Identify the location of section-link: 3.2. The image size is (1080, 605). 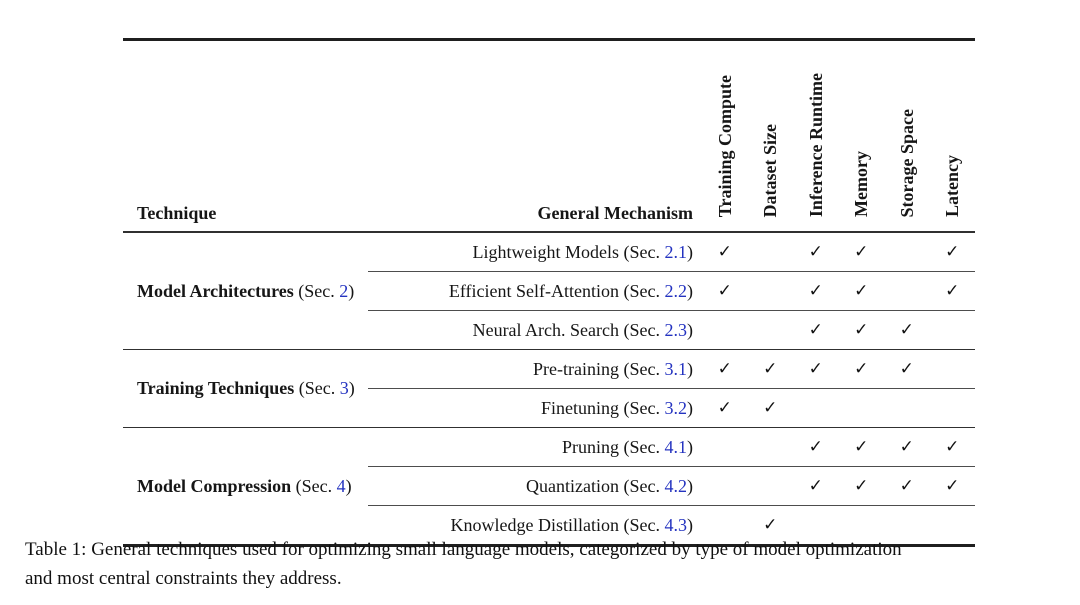
(676, 407).